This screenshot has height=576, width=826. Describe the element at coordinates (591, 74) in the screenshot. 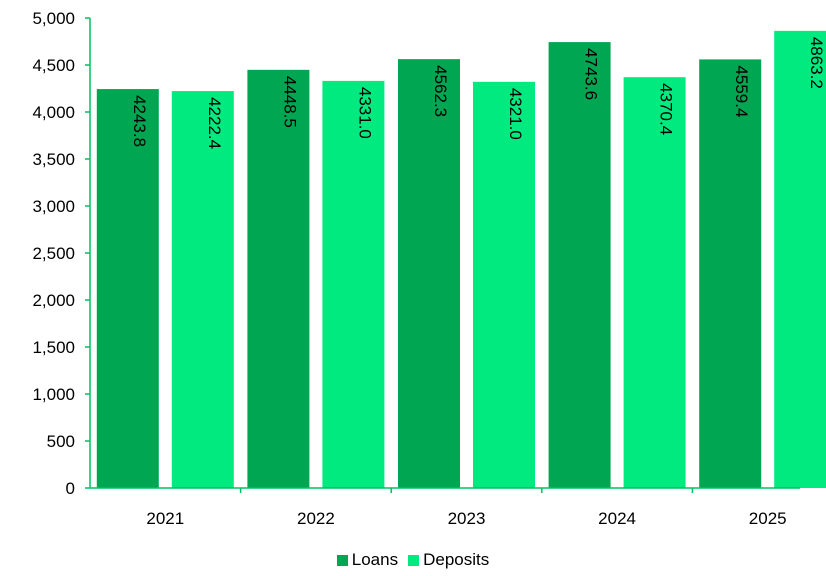

I see `data-label: 4743.6` at that location.